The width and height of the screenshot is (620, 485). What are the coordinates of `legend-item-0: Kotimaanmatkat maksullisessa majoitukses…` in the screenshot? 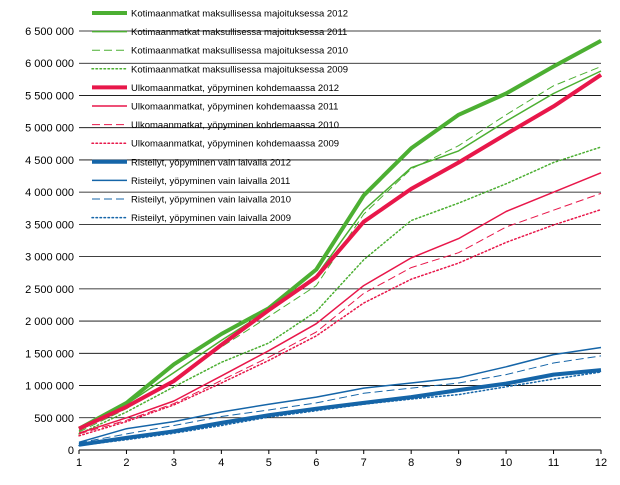 It's located at (220, 14).